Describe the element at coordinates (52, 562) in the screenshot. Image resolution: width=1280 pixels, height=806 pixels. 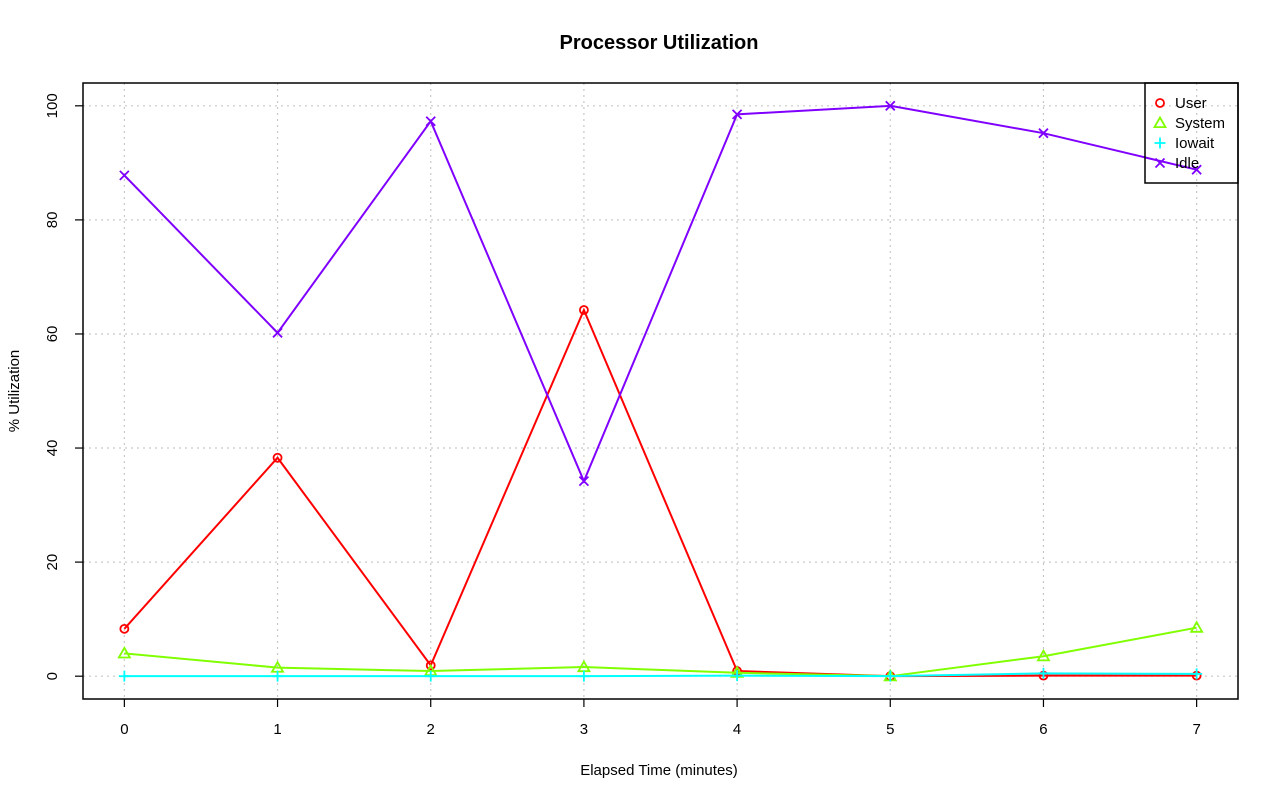
I see `y-tick-label: 20` at that location.